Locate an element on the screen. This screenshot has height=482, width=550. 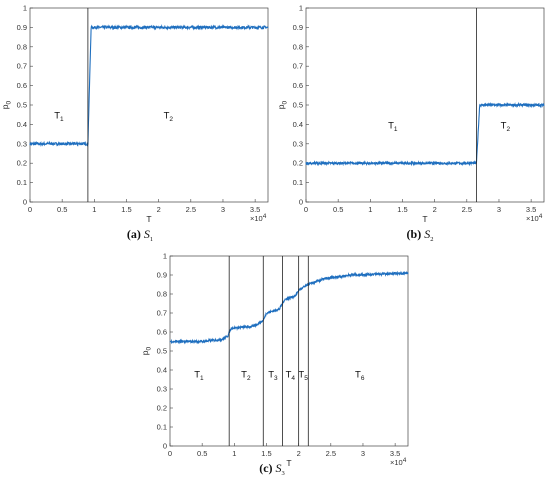
region-label: T4 is located at coordinates (291, 376).